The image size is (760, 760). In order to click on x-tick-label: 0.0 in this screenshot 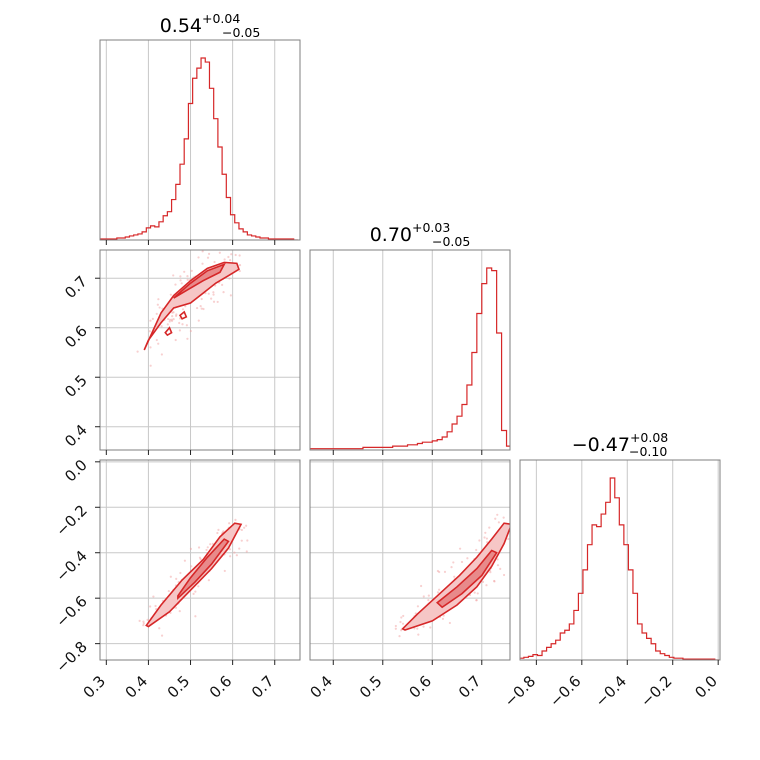, I will do `click(706, 687)`.